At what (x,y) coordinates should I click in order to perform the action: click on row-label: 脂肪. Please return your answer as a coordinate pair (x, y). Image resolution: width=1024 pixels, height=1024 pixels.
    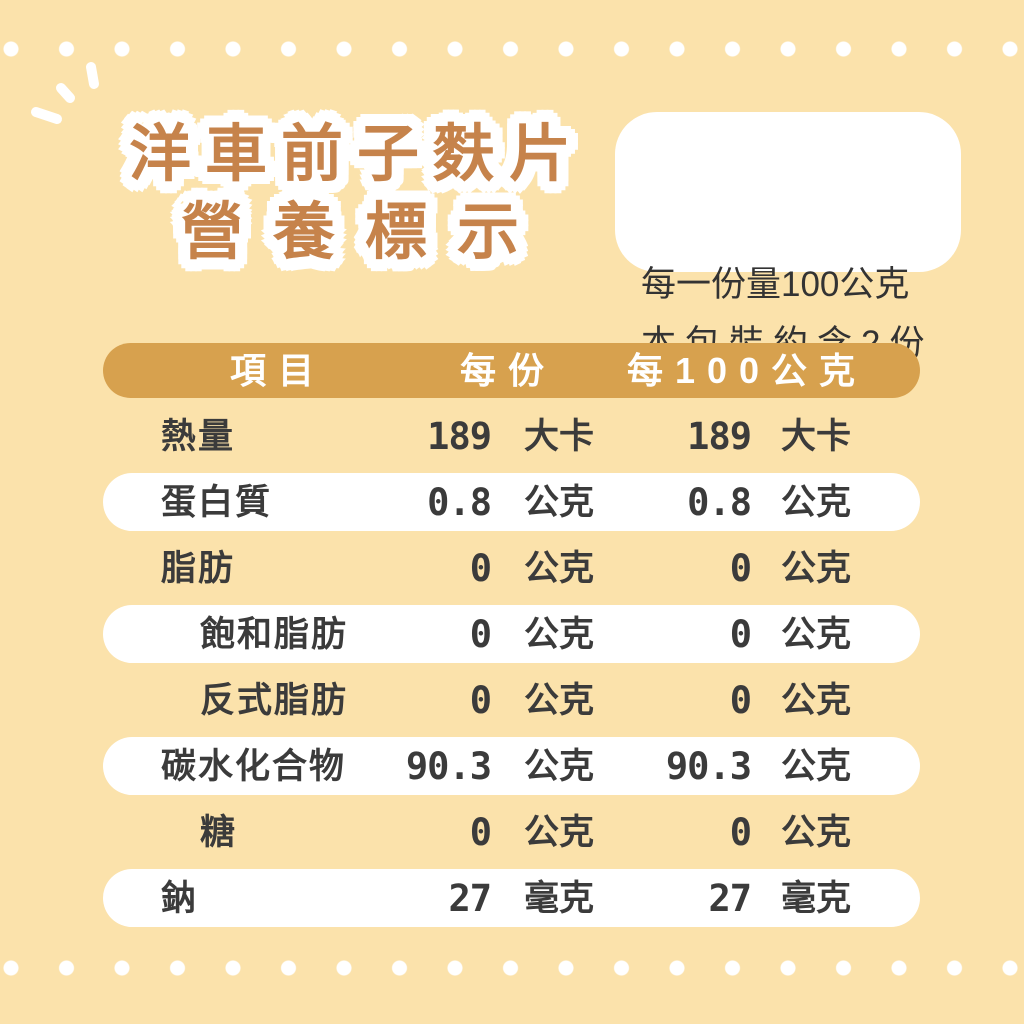
    Looking at the image, I should click on (198, 568).